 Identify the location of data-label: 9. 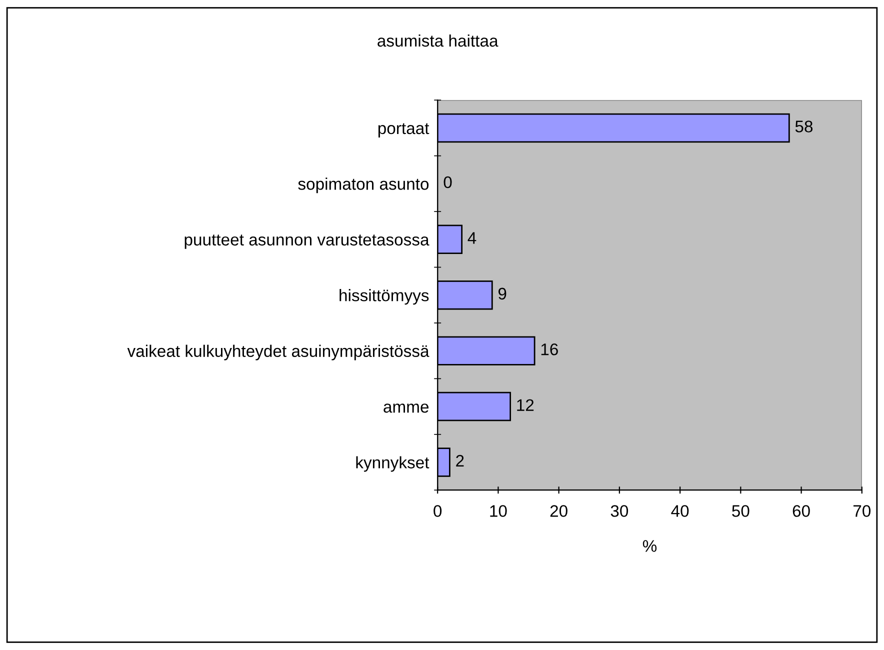
(502, 294).